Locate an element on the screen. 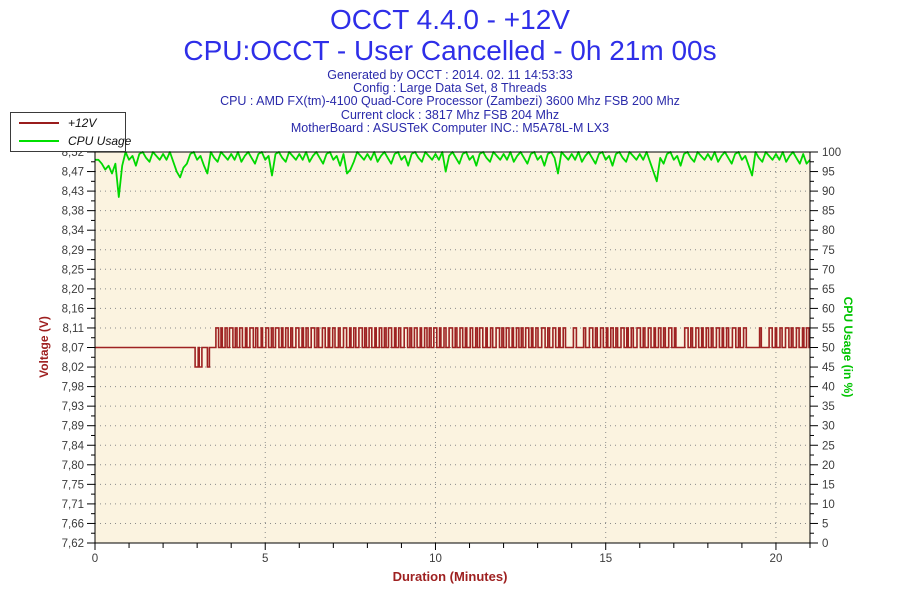 The width and height of the screenshot is (900, 600). y-right-tick-label: 25 is located at coordinates (828, 446).